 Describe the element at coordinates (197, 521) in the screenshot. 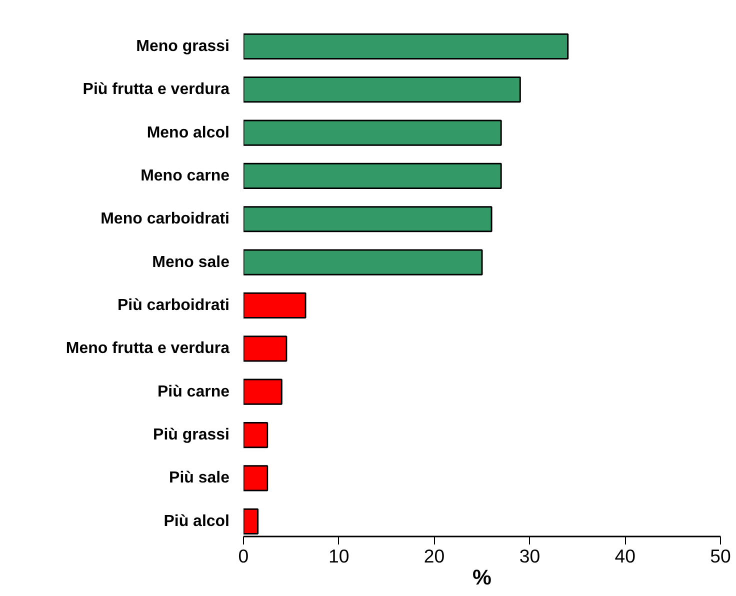

I see `y-tick-label: Più alcol` at that location.